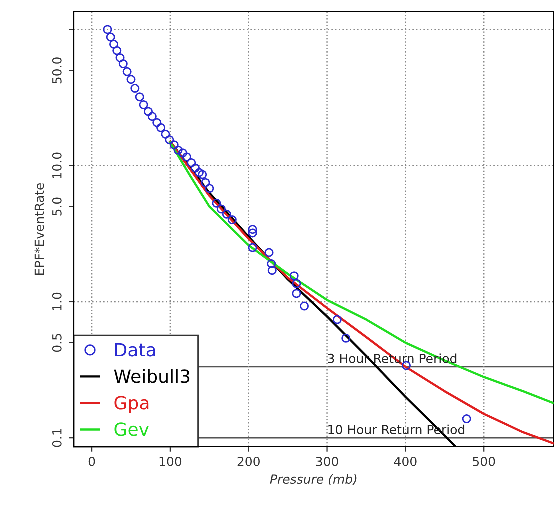 The height and width of the screenshot is (506, 555). What do you see at coordinates (484, 461) in the screenshot?
I see `x-tick-label: 500` at bounding box center [484, 461].